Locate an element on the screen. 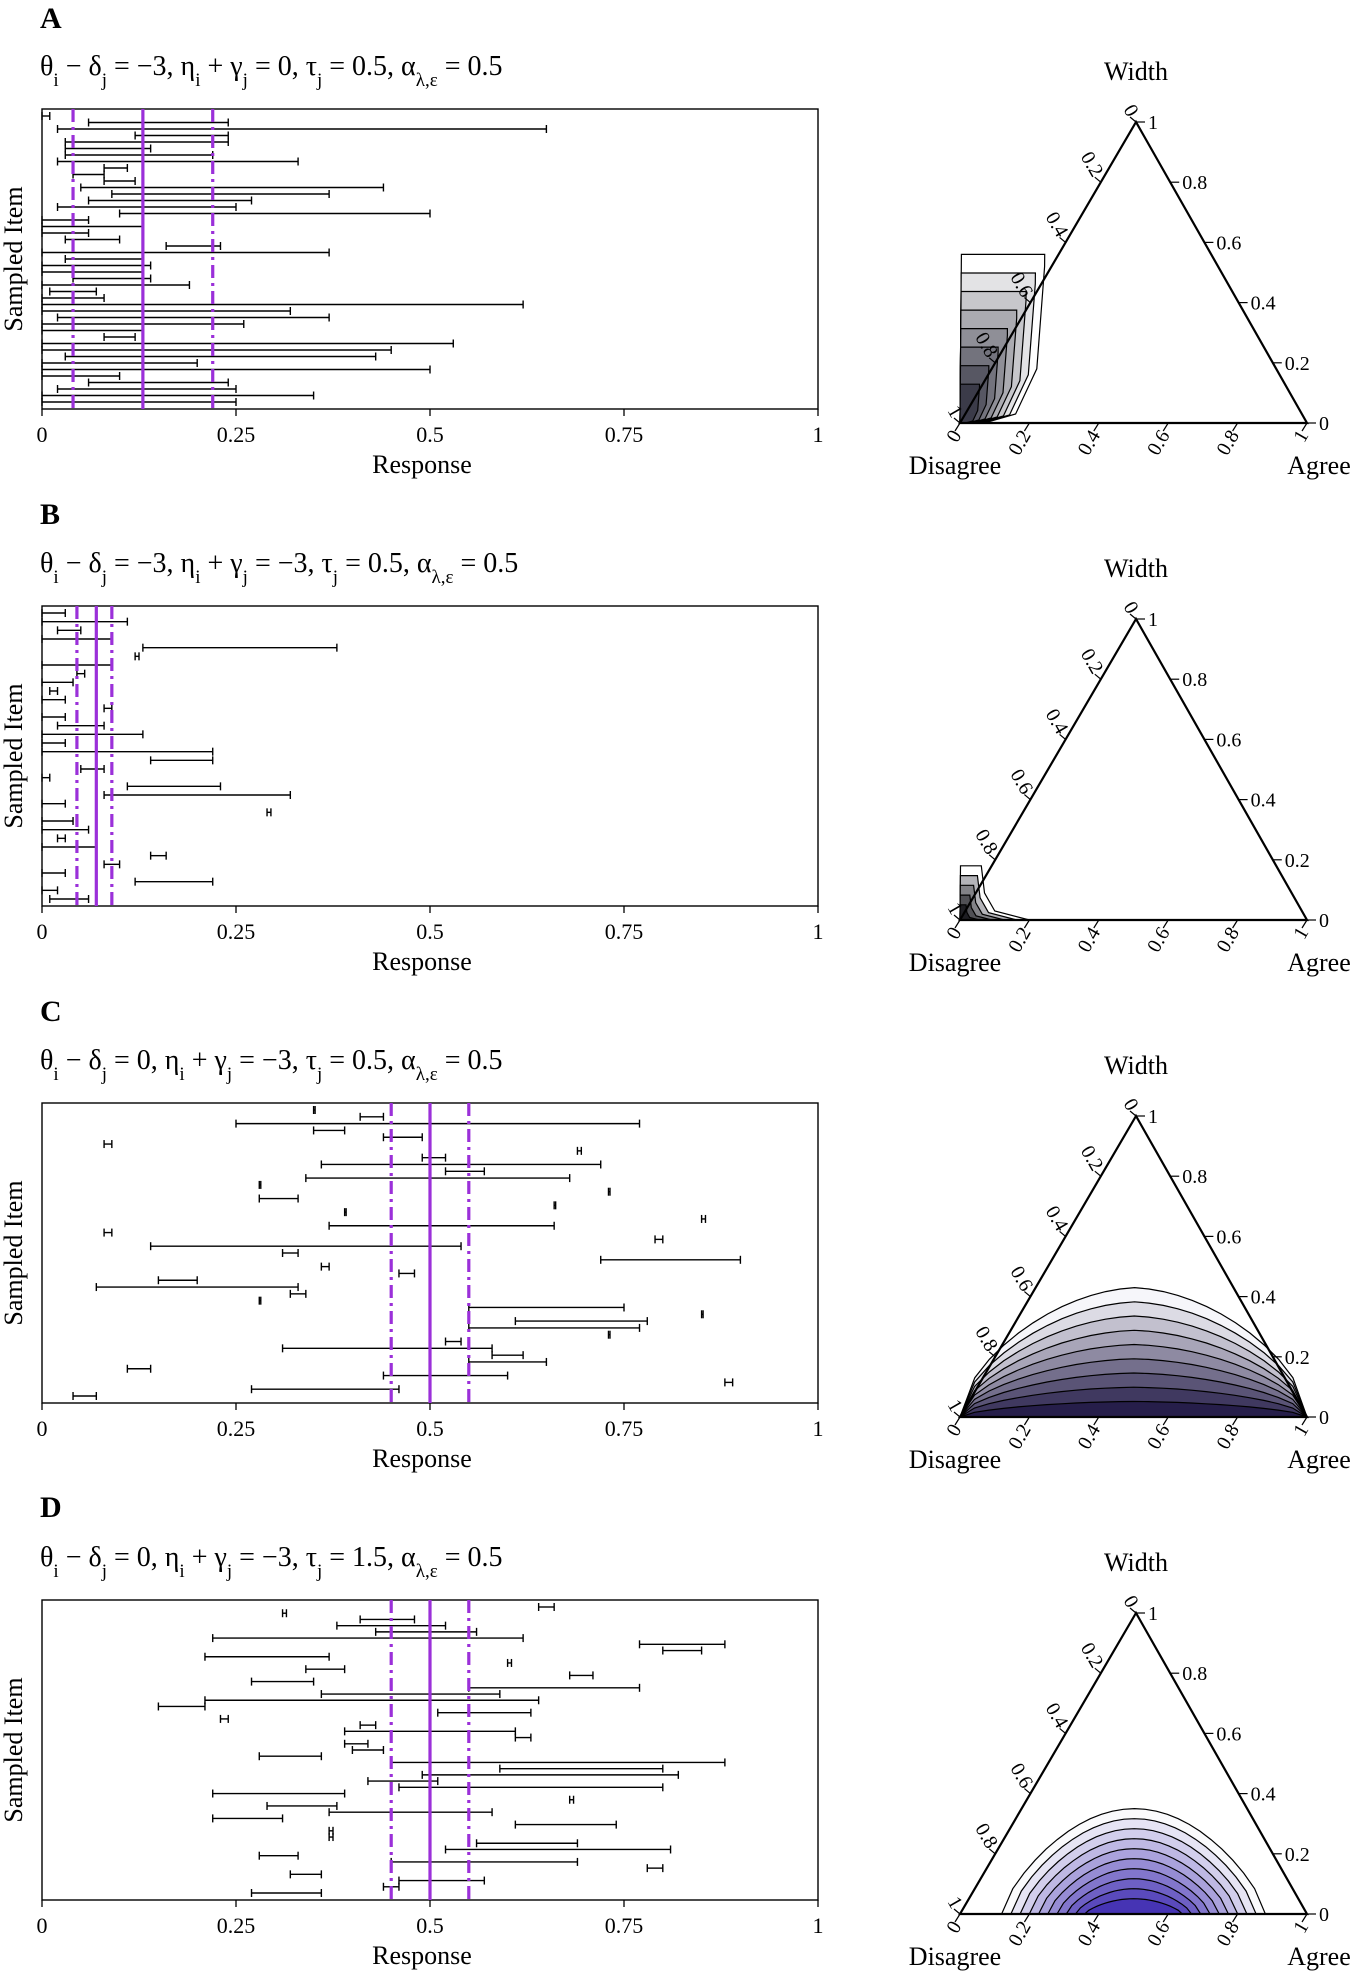  panel-label: A is located at coordinates (51, 18).